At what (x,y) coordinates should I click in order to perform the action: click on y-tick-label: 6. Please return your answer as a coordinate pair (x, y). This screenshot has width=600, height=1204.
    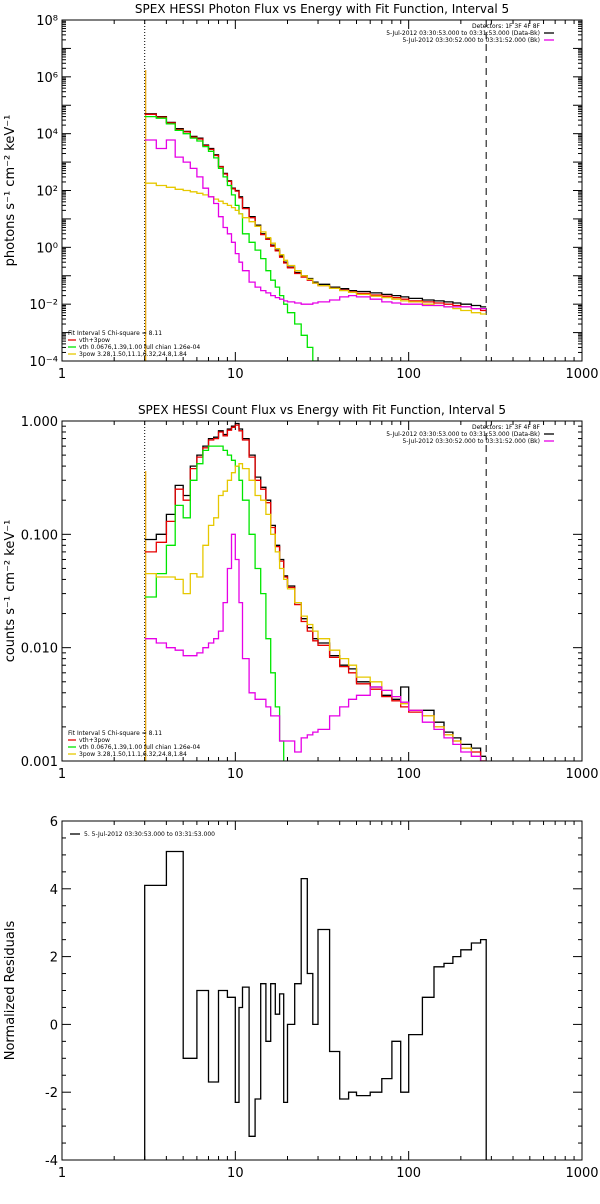
    Looking at the image, I should click on (54, 822).